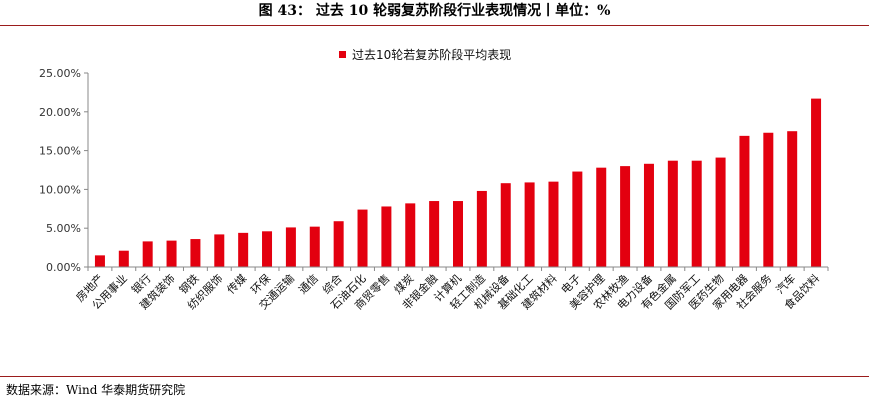 This screenshot has height=404, width=869. What do you see at coordinates (237, 284) in the screenshot?
I see `x-tick-label: 传媒` at bounding box center [237, 284].